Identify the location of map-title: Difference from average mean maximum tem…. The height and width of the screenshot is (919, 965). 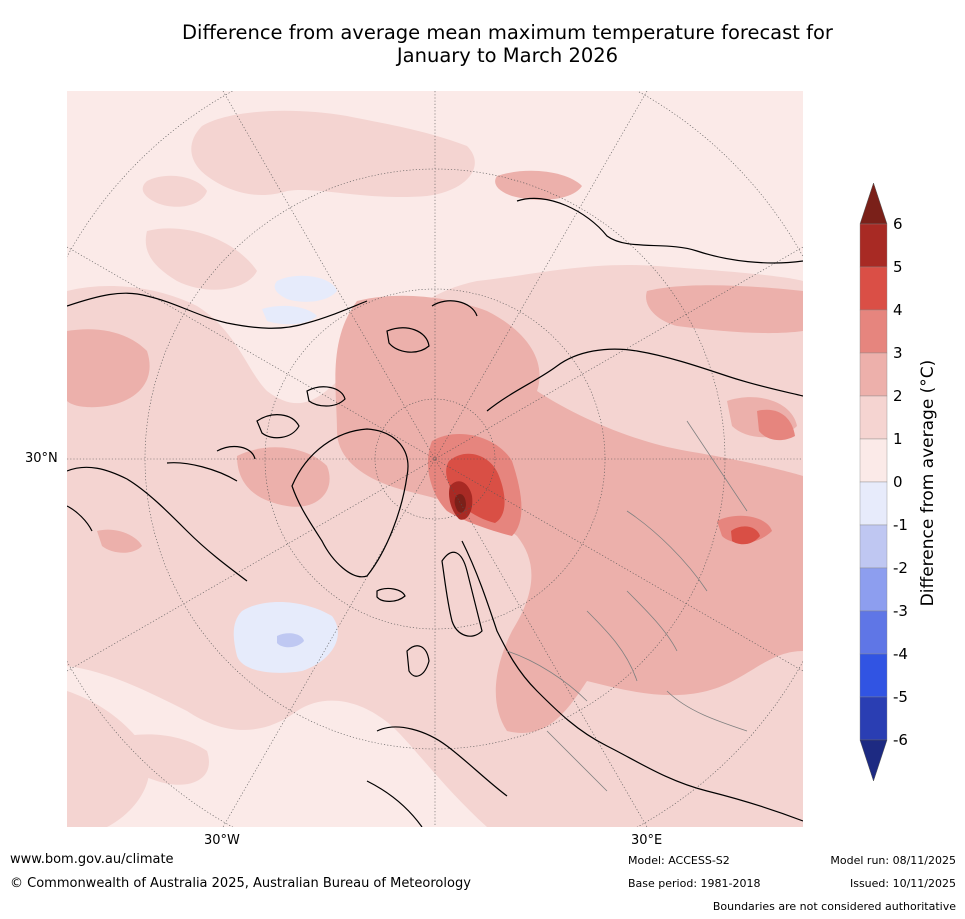
(507, 44).